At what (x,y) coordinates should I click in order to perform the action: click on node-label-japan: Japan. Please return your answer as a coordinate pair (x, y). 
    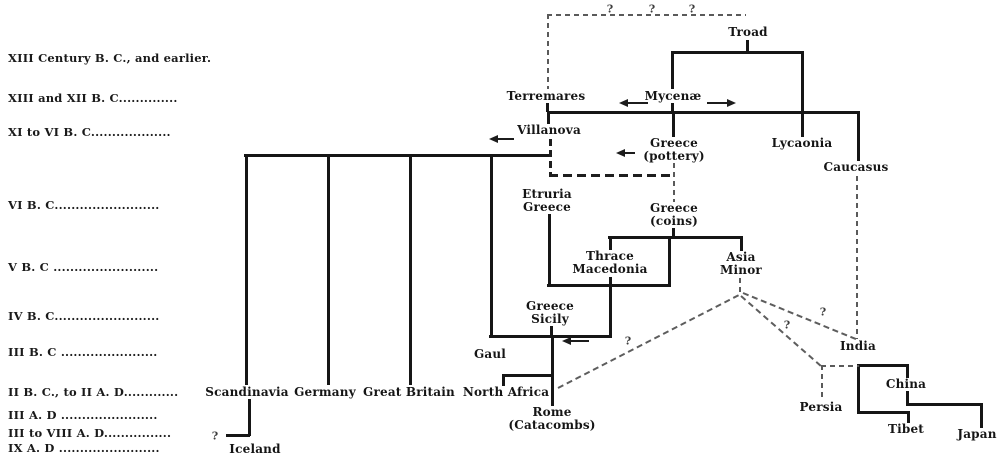
    Looking at the image, I should click on (977, 434).